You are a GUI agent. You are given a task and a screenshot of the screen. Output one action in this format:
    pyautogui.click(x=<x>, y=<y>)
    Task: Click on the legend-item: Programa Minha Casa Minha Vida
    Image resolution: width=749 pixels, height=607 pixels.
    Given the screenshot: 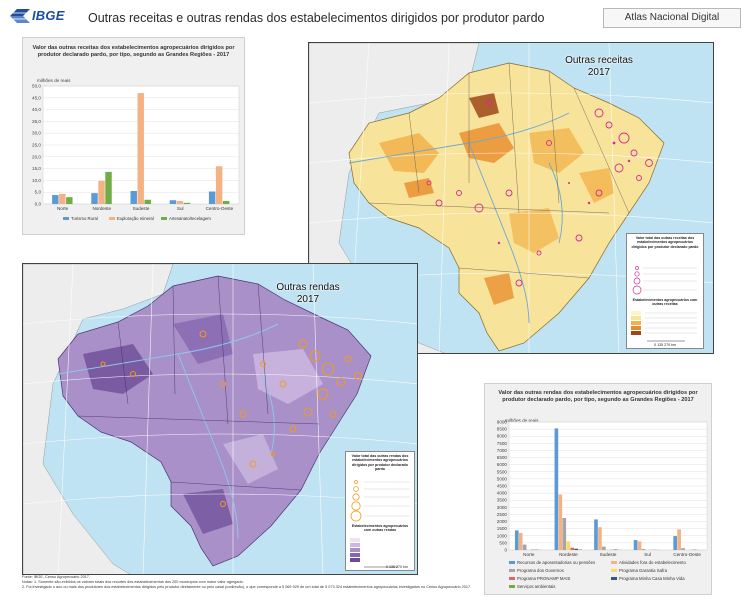 What is the action you would take?
    pyautogui.click(x=648, y=578)
    